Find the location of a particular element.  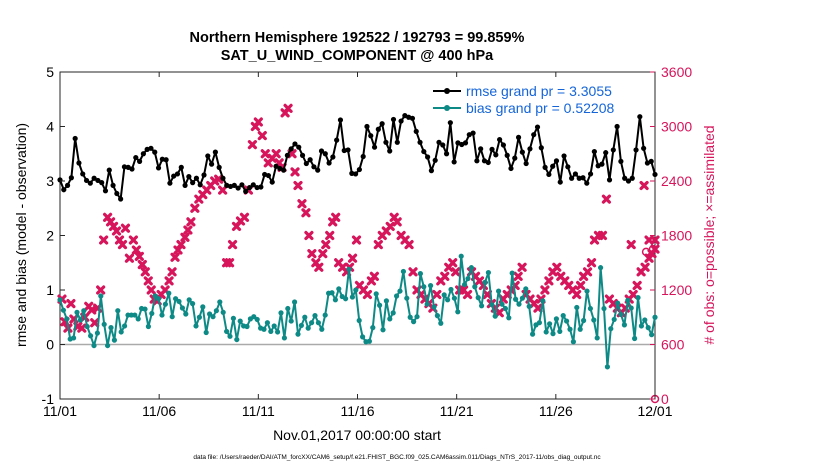

y-right-tick-label: 1800 is located at coordinates (676, 236).